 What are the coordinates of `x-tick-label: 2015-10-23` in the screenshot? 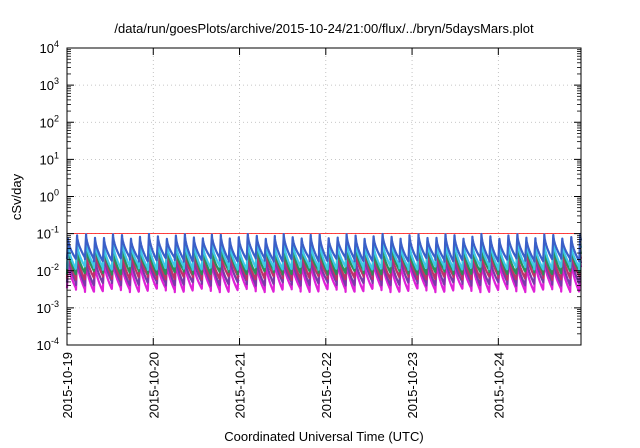 It's located at (412, 385).